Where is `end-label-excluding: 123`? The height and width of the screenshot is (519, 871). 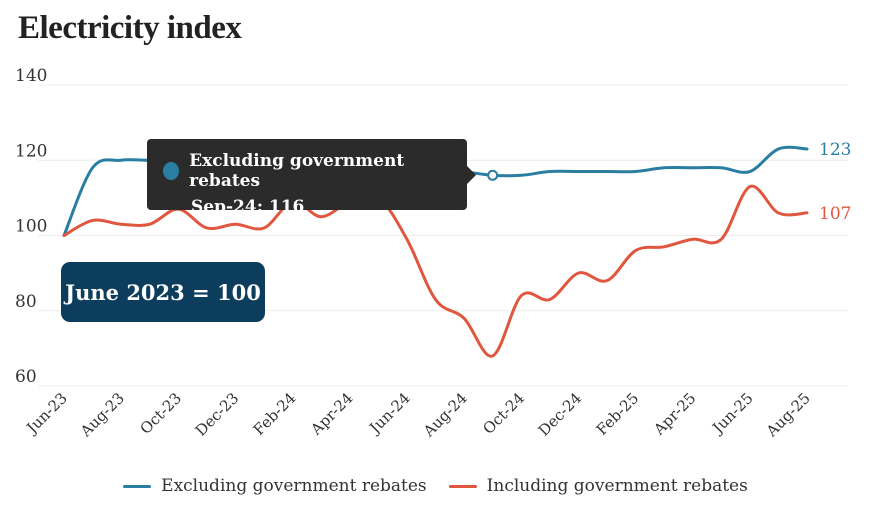
end-label-excluding: 123 is located at coordinates (835, 150).